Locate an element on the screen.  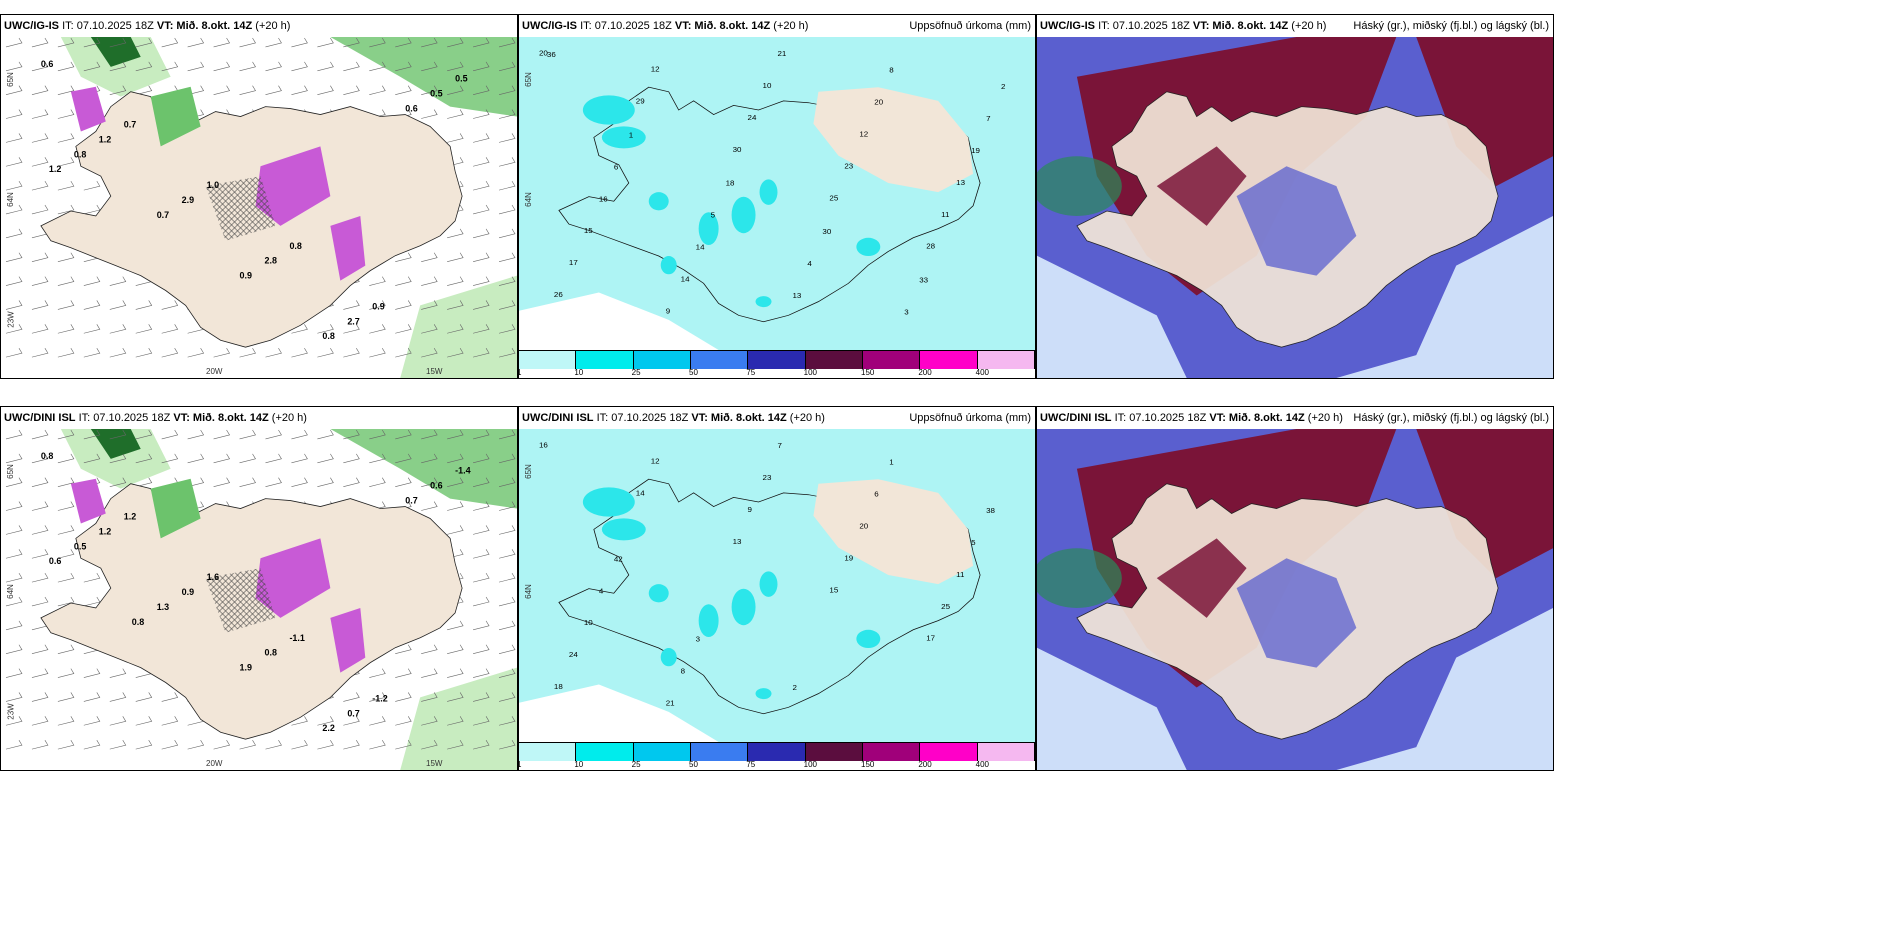
precip-amount-label: 0.8 is located at coordinates (47, 456).